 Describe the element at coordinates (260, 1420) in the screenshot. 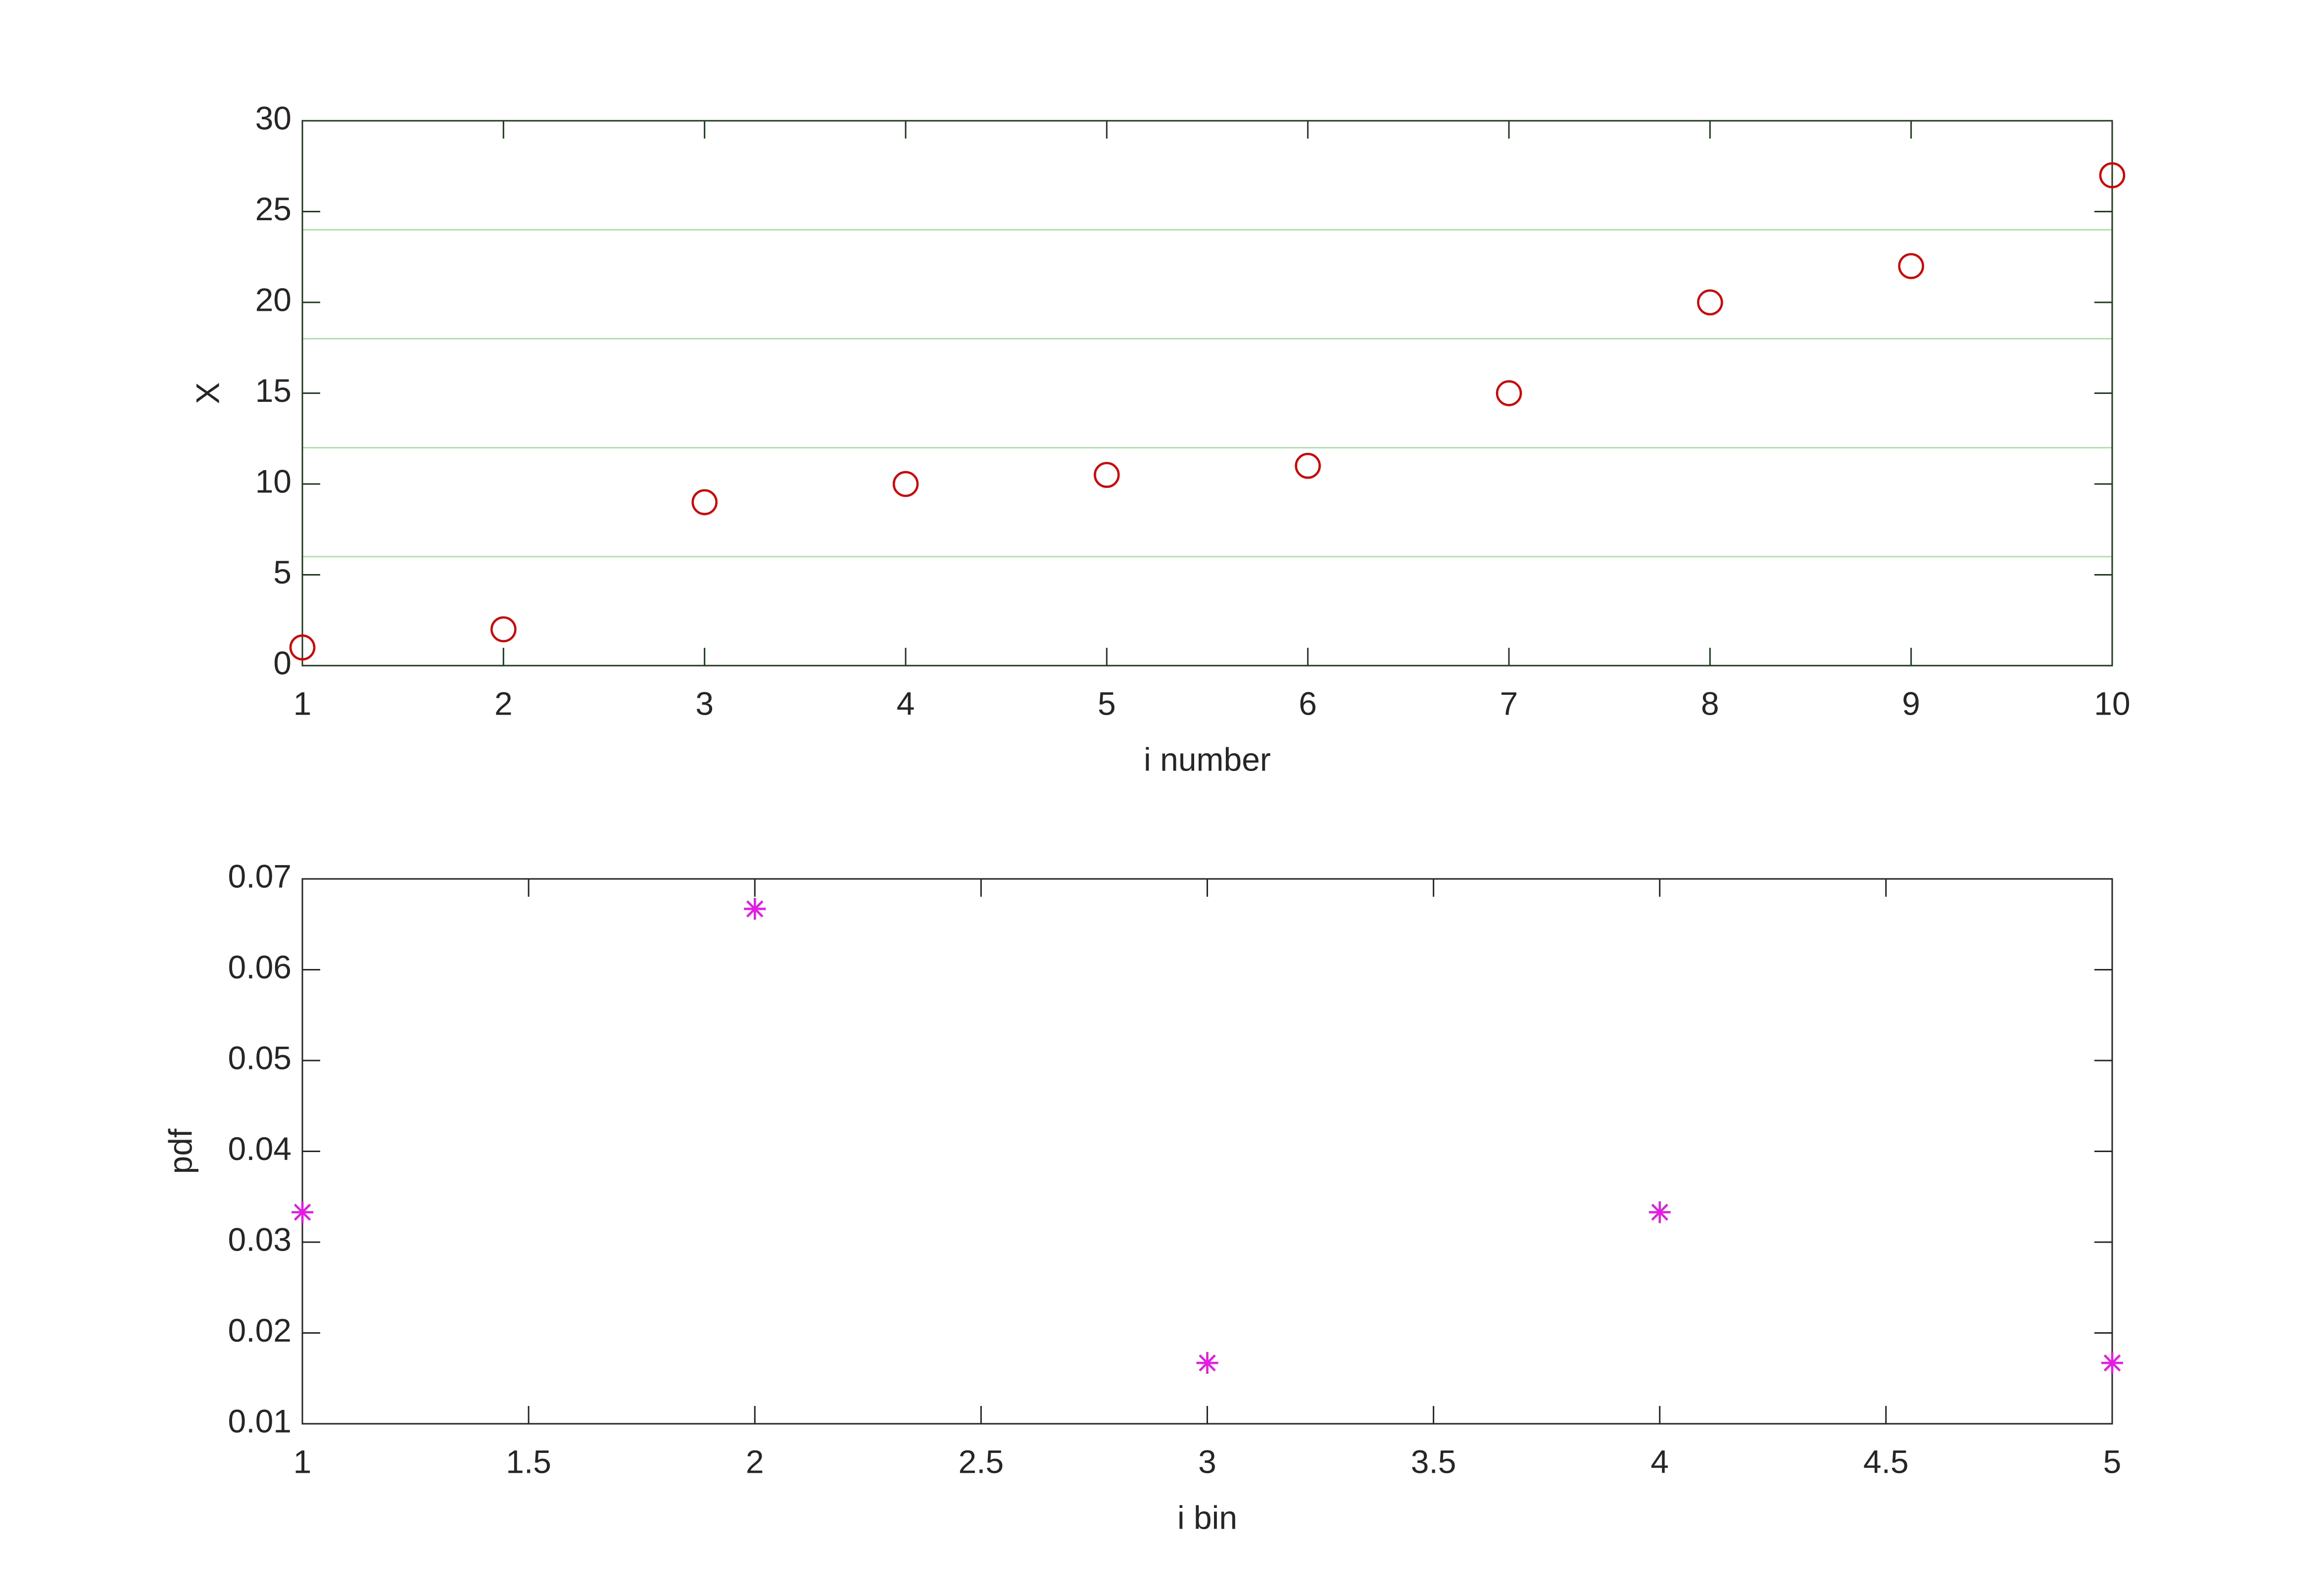

I see `y-tick-label: 0.01` at that location.